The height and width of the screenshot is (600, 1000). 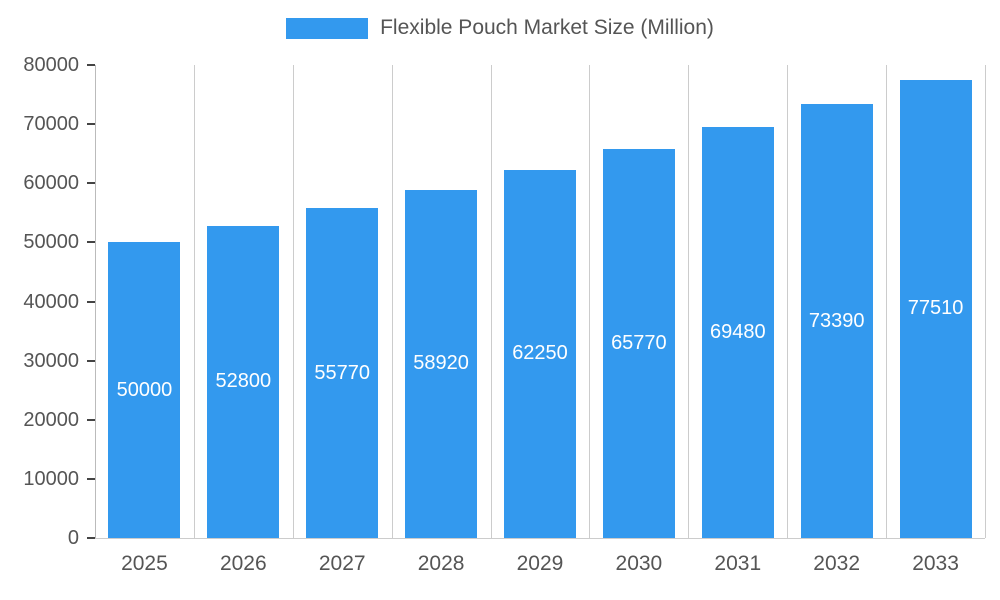 I want to click on bar-value-label: 50000, so click(x=144, y=389).